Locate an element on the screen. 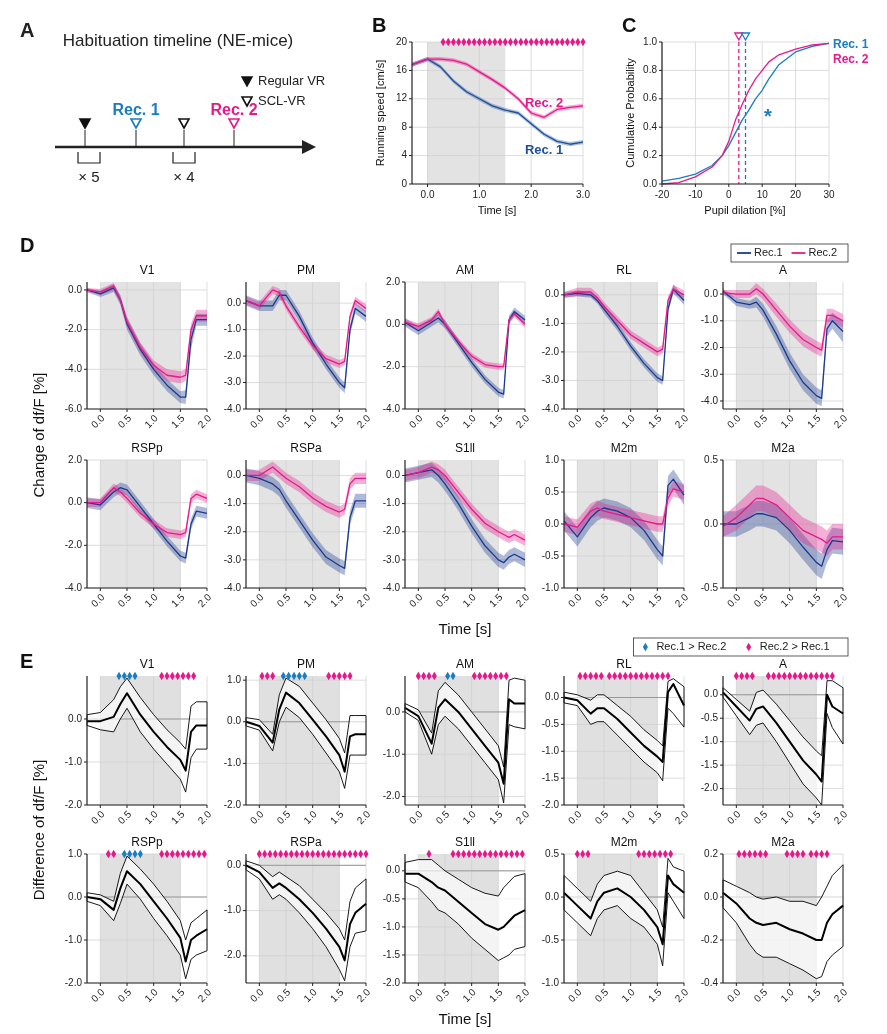 The height and width of the screenshot is (1034, 887). legend-label: Rec.1 > Rec.2 is located at coordinates (691, 645).